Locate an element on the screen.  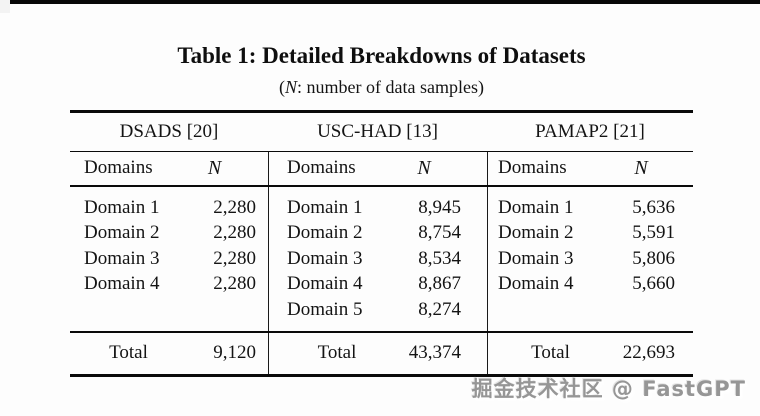
table-title: Table 1: Detailed Breakdowns of Datasets is located at coordinates (381, 55).